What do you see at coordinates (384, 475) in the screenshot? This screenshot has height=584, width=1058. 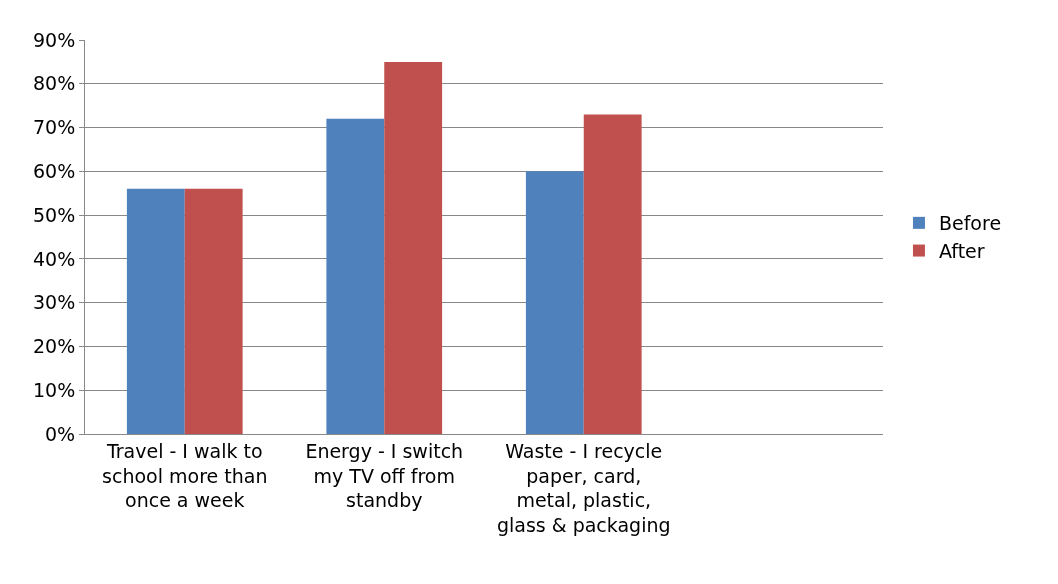 I see `x-tick-label: Energy - I switch my TV off from standby` at bounding box center [384, 475].